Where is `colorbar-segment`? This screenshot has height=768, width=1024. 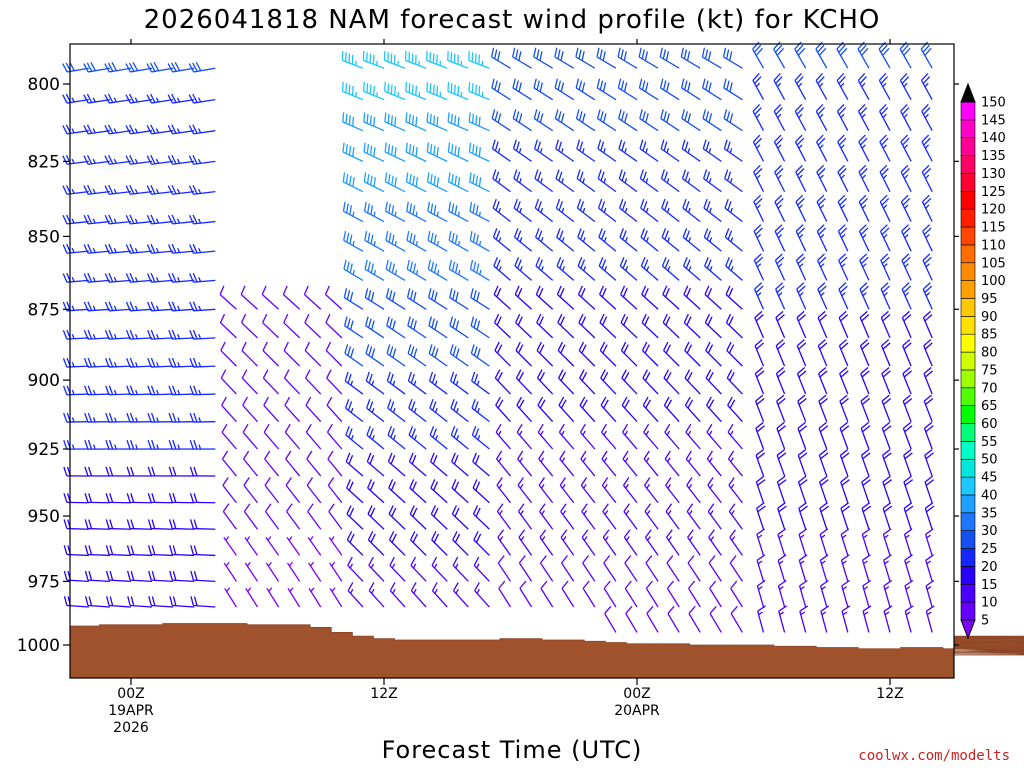 colorbar-segment is located at coordinates (968, 200).